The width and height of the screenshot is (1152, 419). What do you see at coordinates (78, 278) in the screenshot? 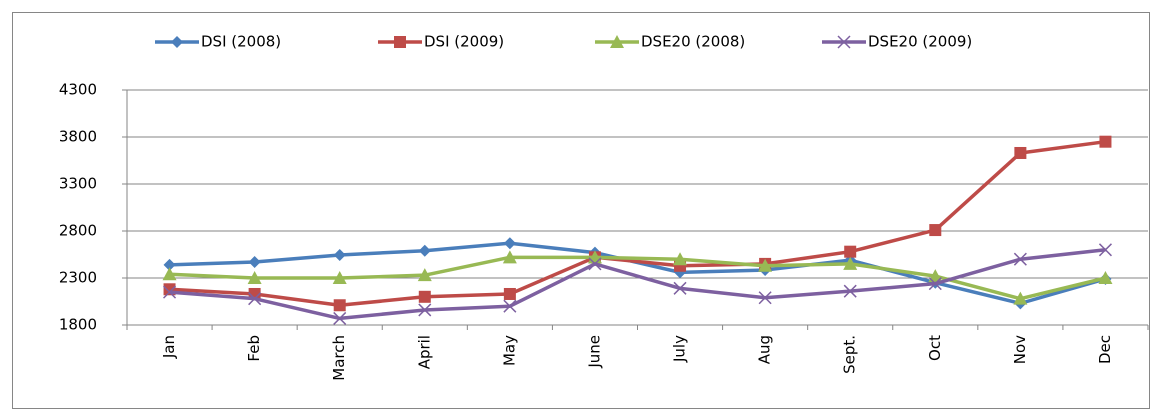
I see `y-tick-label: 2300` at bounding box center [78, 278].